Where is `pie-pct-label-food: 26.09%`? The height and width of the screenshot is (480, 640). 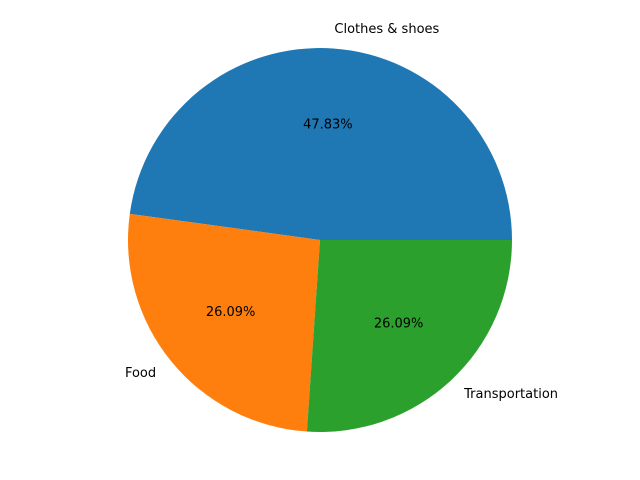 pie-pct-label-food: 26.09% is located at coordinates (231, 312).